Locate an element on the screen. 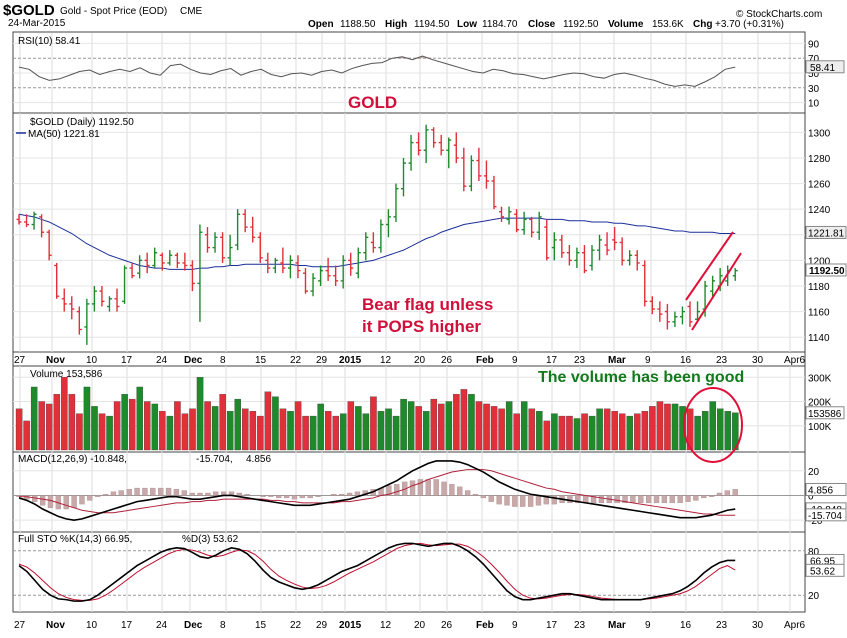 The height and width of the screenshot is (638, 847). x-axis-bottom-label: 30 is located at coordinates (758, 625).